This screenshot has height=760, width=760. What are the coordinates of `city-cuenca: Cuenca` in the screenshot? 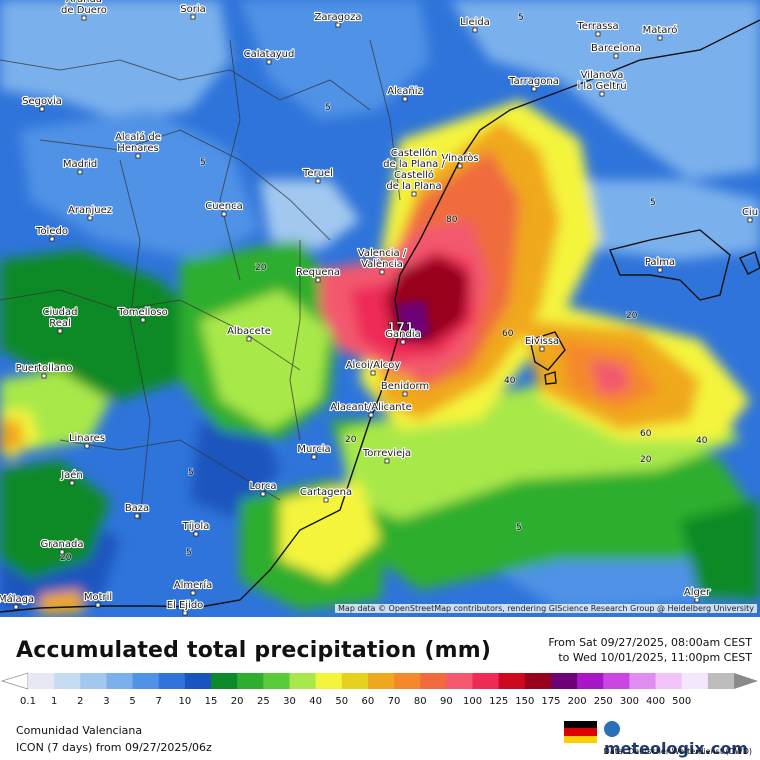 It's located at (224, 208).